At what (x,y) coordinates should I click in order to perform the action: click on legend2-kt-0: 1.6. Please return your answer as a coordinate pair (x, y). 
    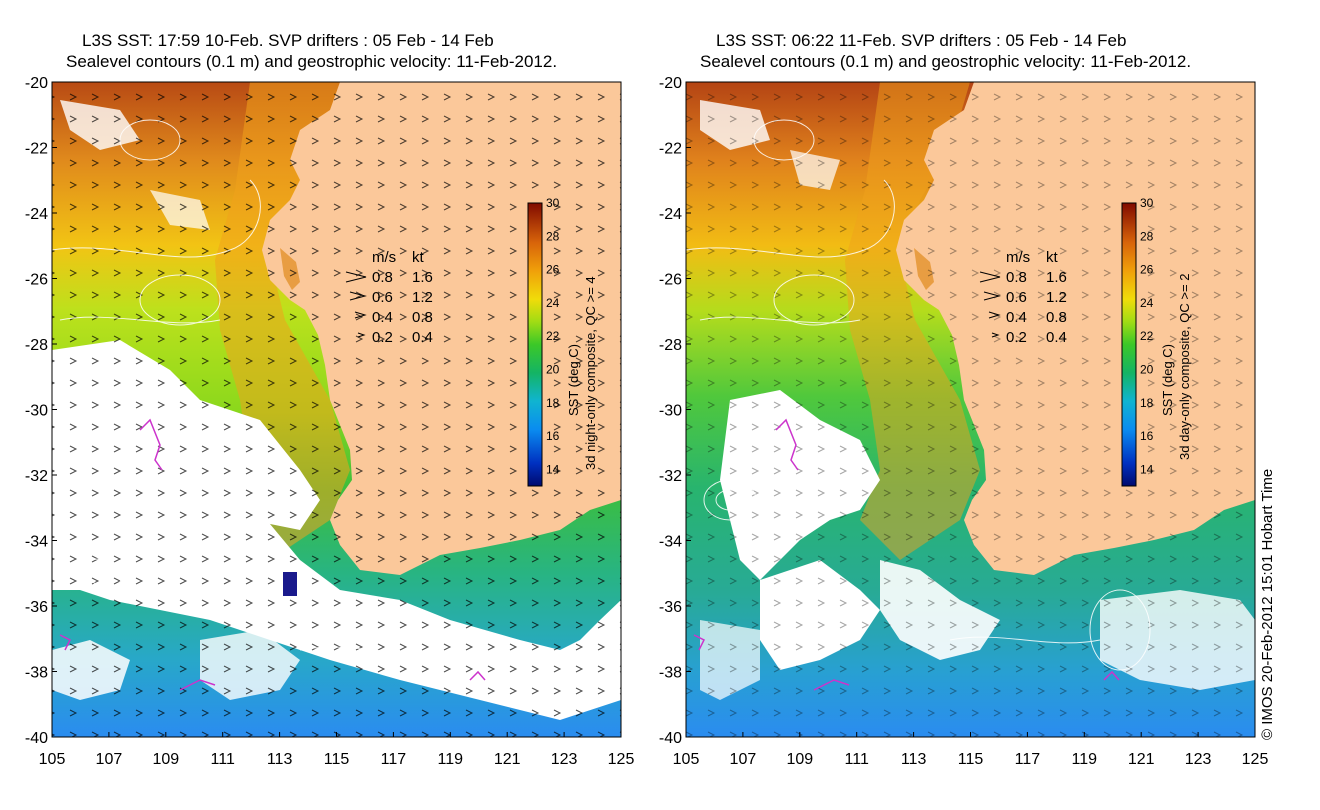
    Looking at the image, I should click on (1056, 277).